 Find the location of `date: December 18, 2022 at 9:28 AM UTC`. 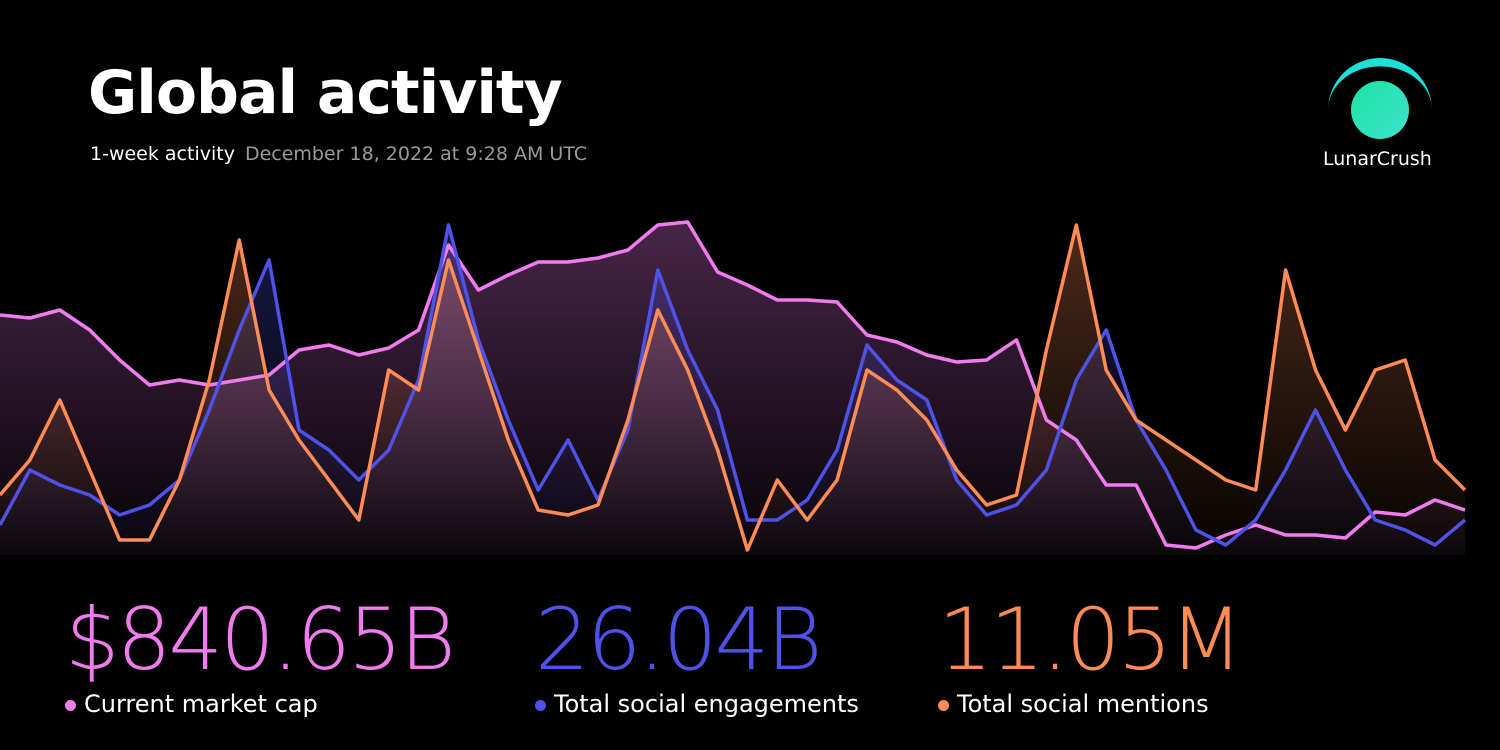

date: December 18, 2022 at 9:28 AM UTC is located at coordinates (416, 154).